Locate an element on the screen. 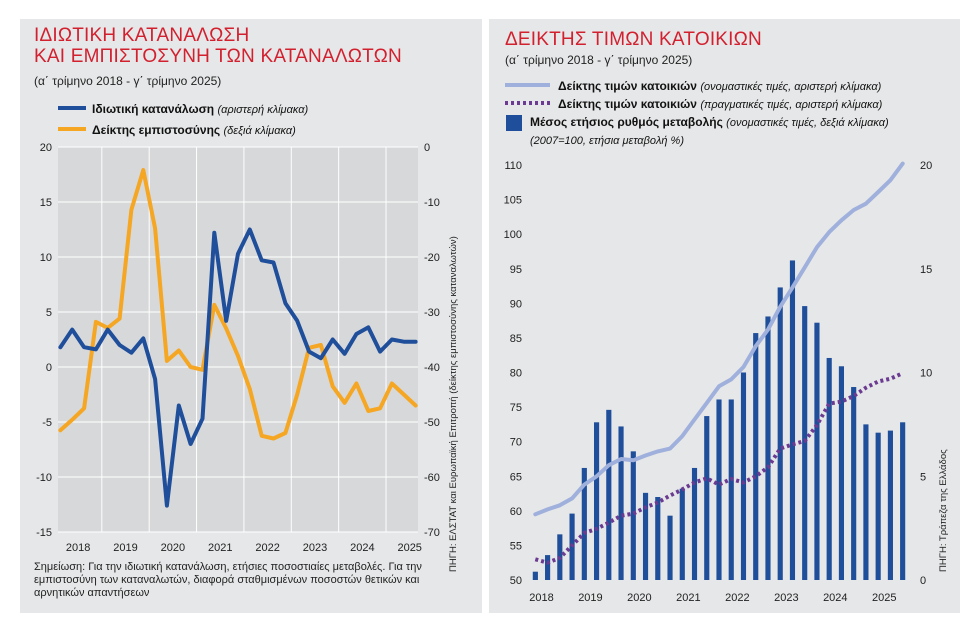 This screenshot has height=632, width=980. legend-swatch-rate is located at coordinates (514, 123).